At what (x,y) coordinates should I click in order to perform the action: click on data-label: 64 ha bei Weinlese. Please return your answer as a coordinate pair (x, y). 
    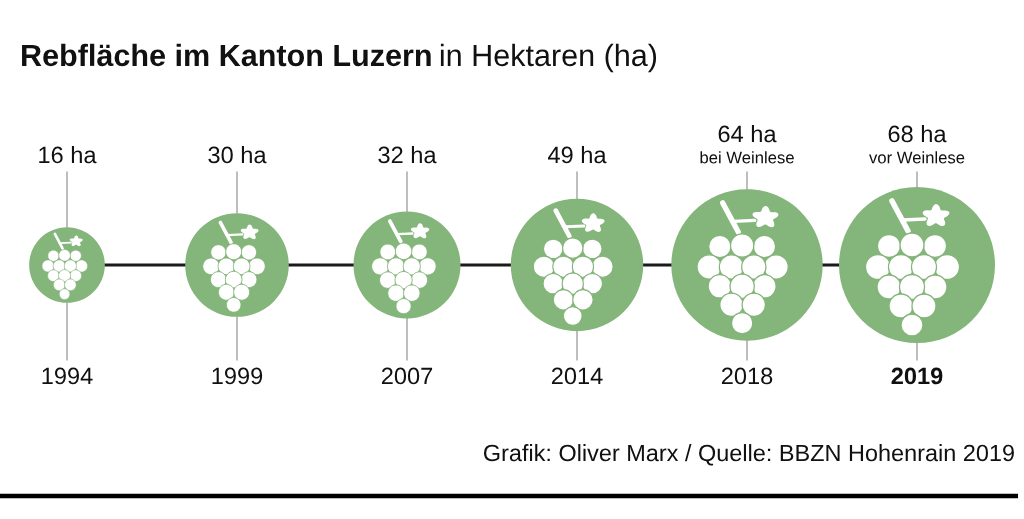
    Looking at the image, I should click on (747, 144).